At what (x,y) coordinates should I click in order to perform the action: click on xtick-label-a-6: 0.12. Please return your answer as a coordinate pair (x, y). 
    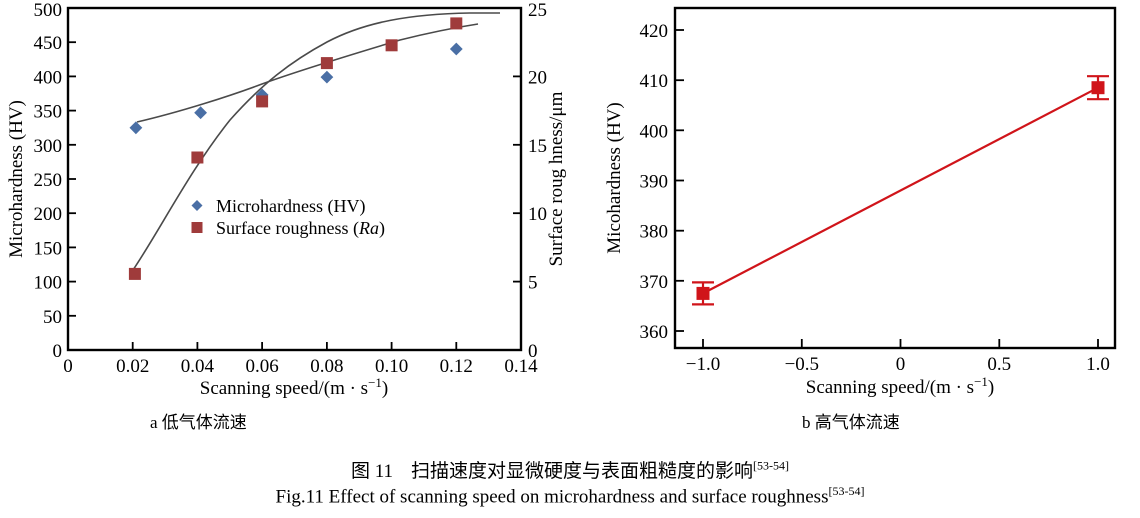
    Looking at the image, I should click on (456, 366).